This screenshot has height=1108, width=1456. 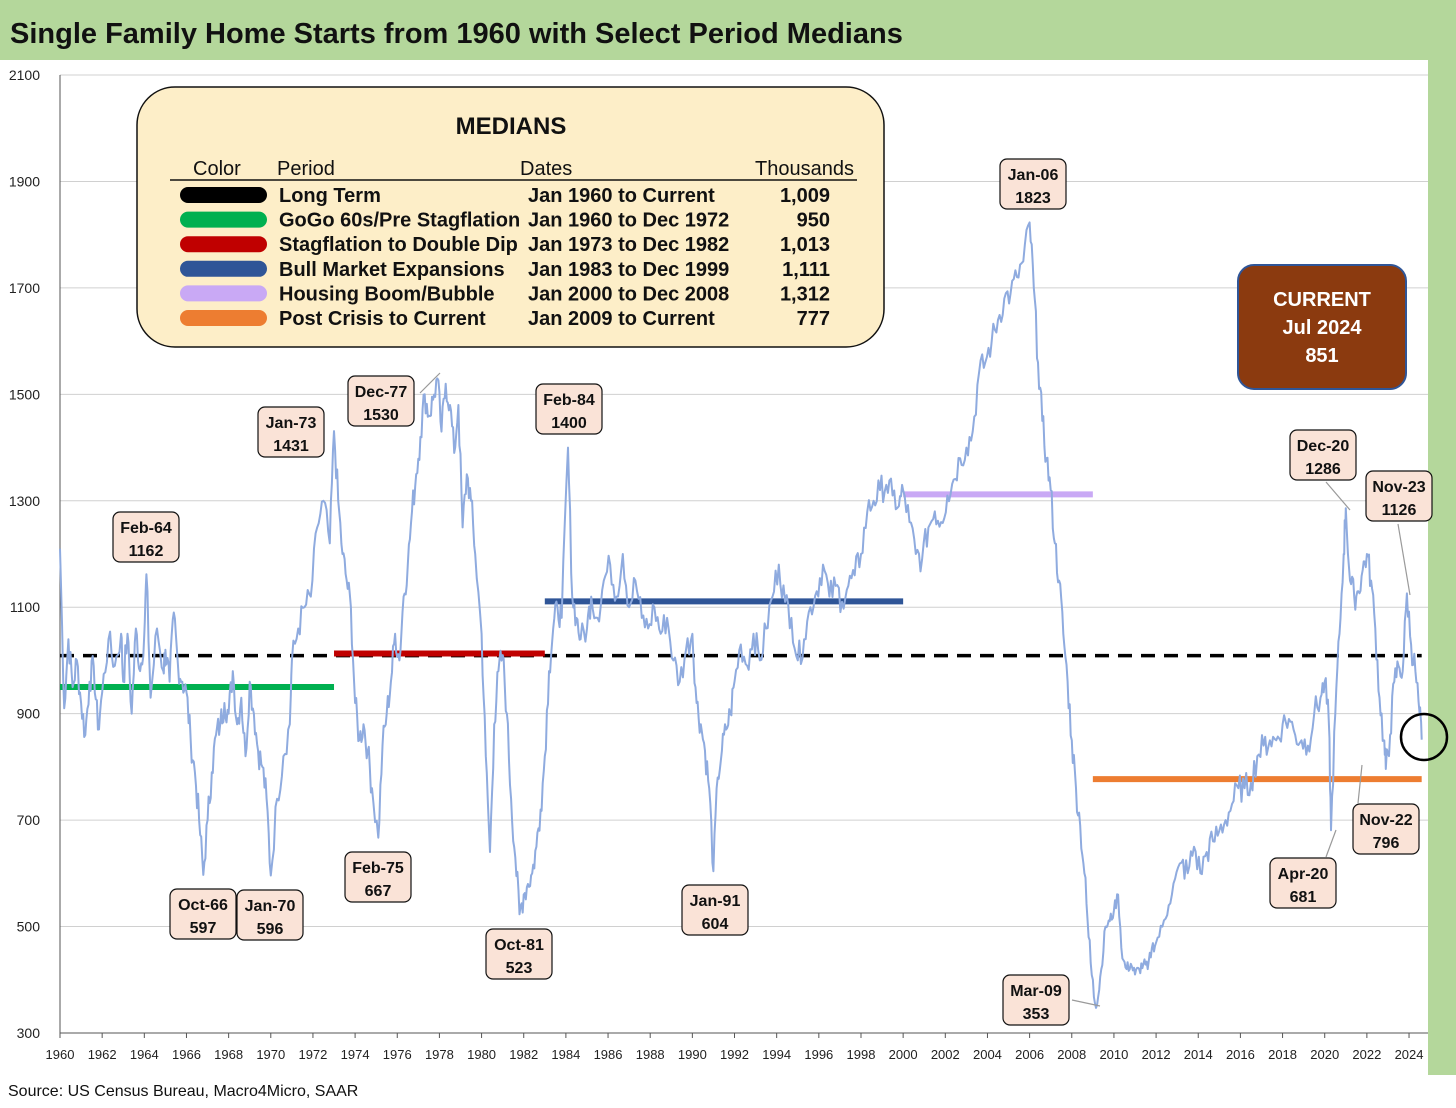 I want to click on x-tick-label: 1984, so click(x=565, y=1054).